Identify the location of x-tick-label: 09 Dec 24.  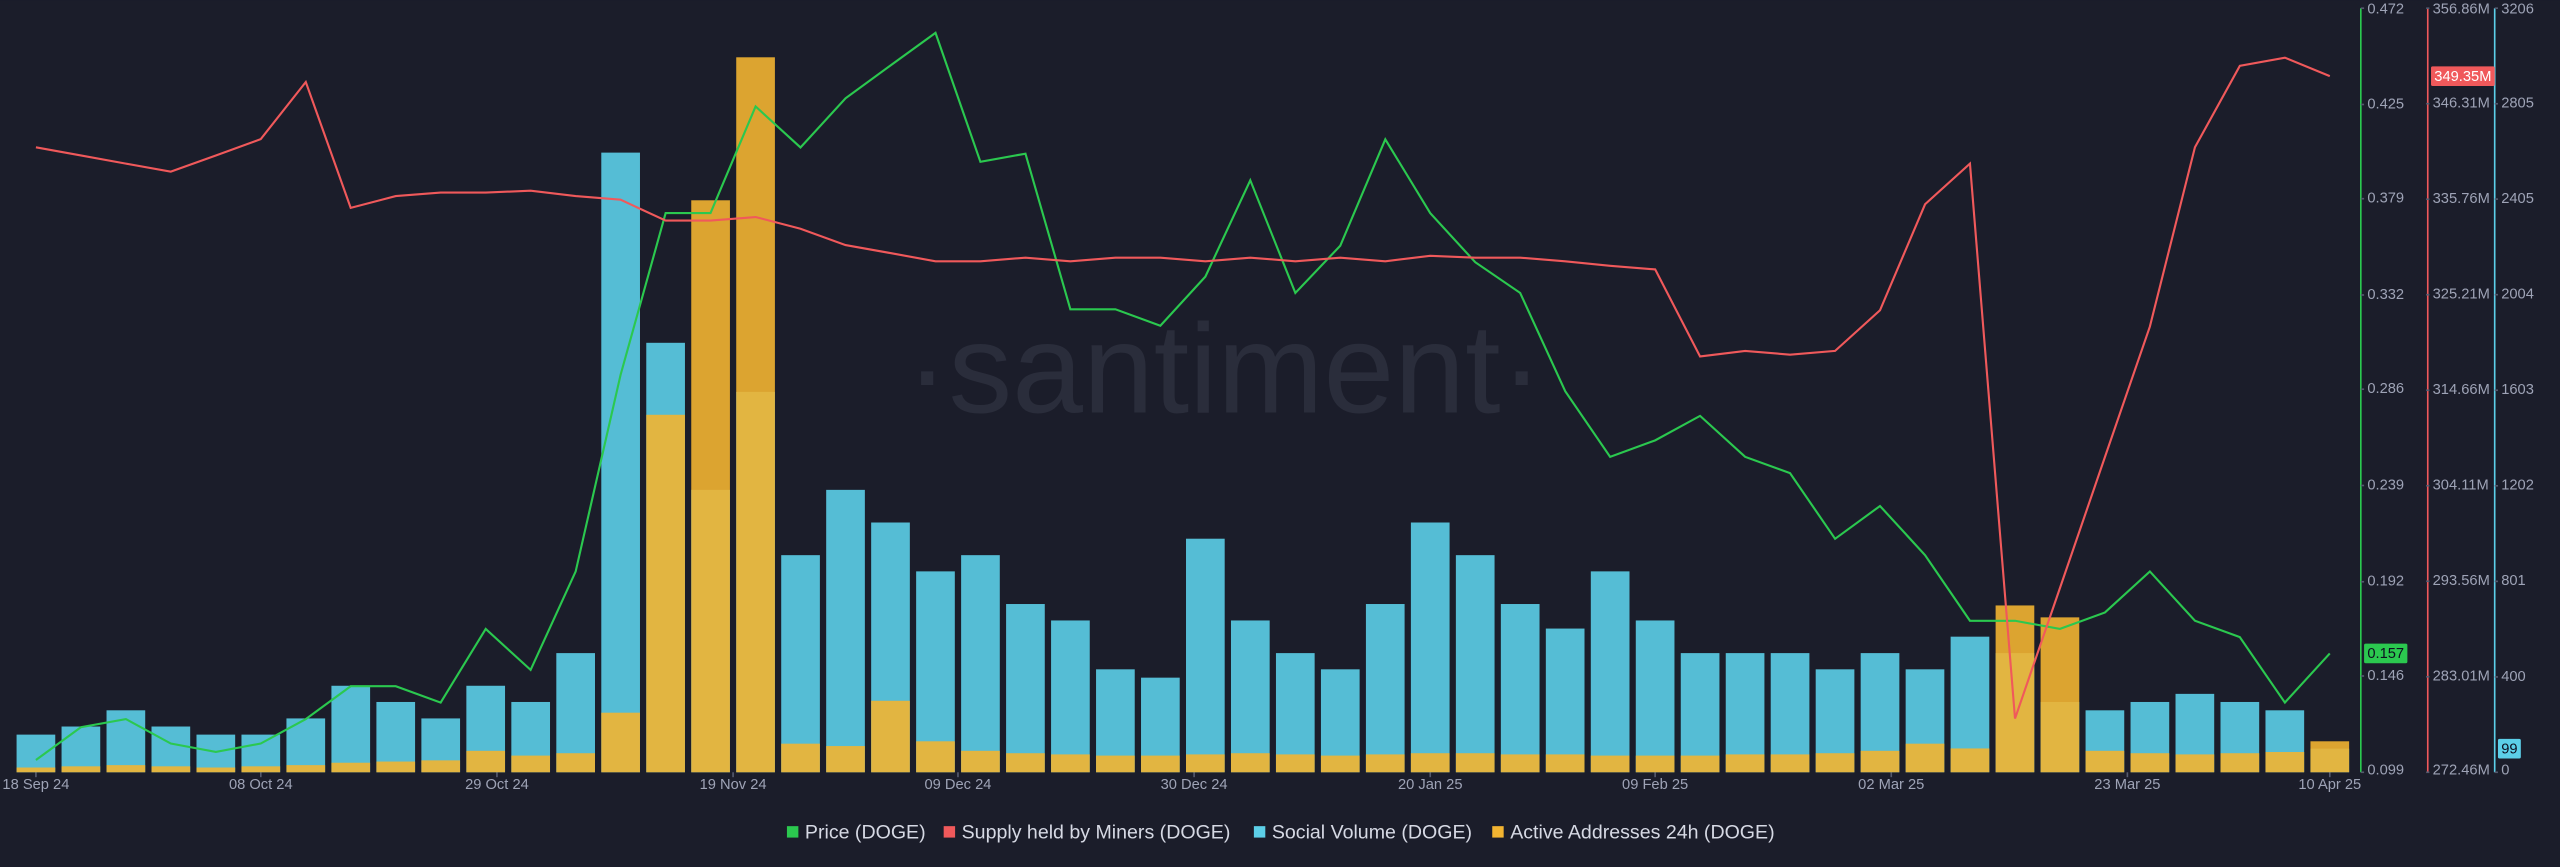
(957, 785).